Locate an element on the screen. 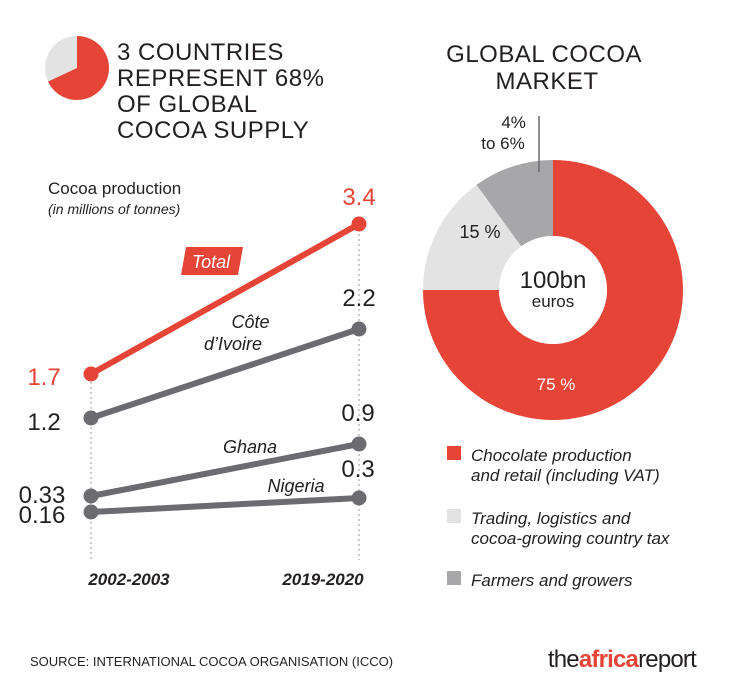 The image size is (732, 686). legend-swatch-chocolate is located at coordinates (454, 453).